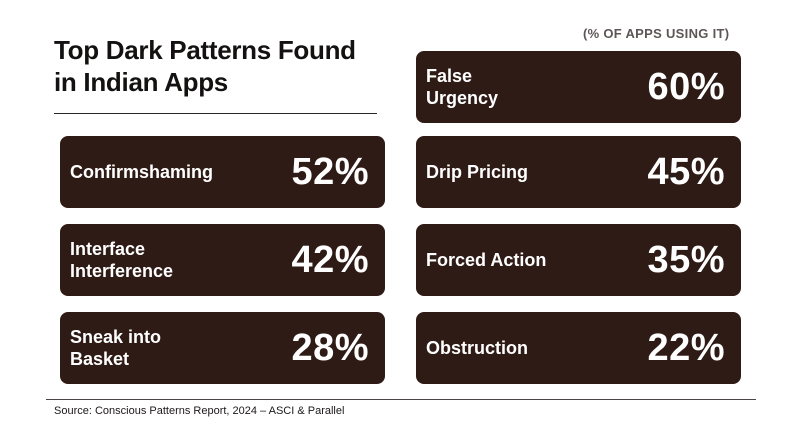 The height and width of the screenshot is (435, 801). Describe the element at coordinates (578, 260) in the screenshot. I see `pattern-card-forced-action: Forced Action 35%` at that location.